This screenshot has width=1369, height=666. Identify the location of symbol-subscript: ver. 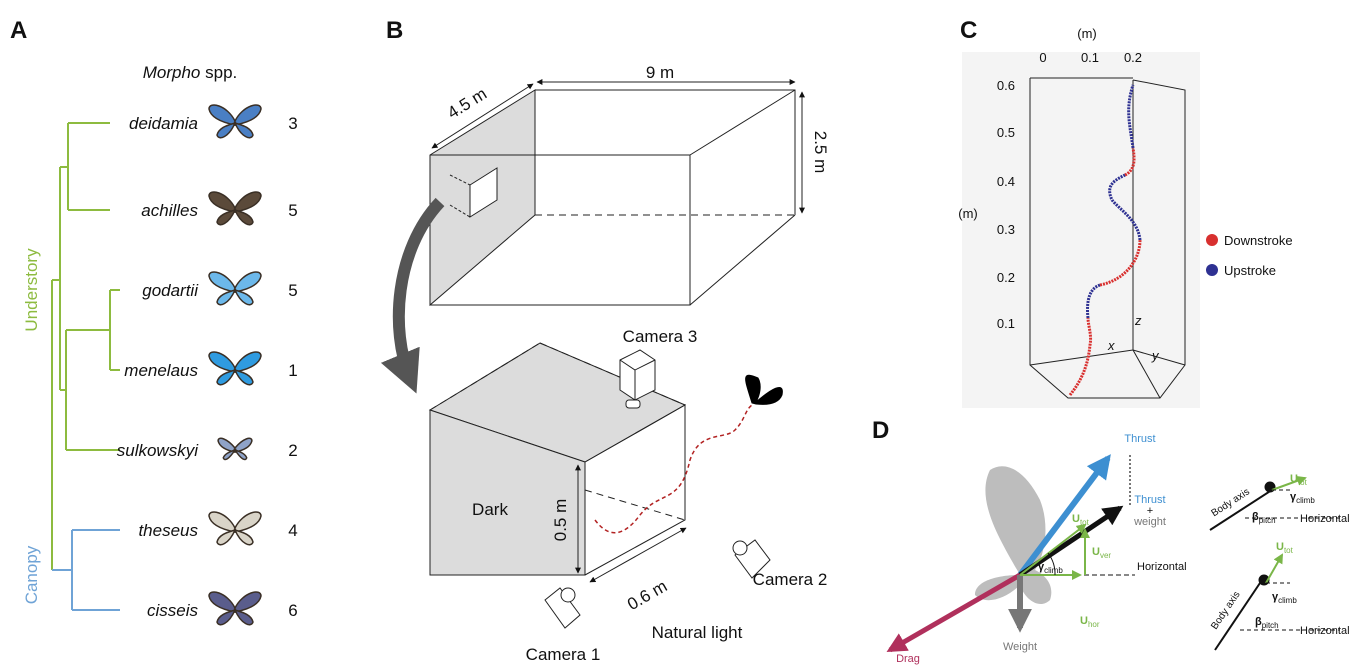
(1105, 555).